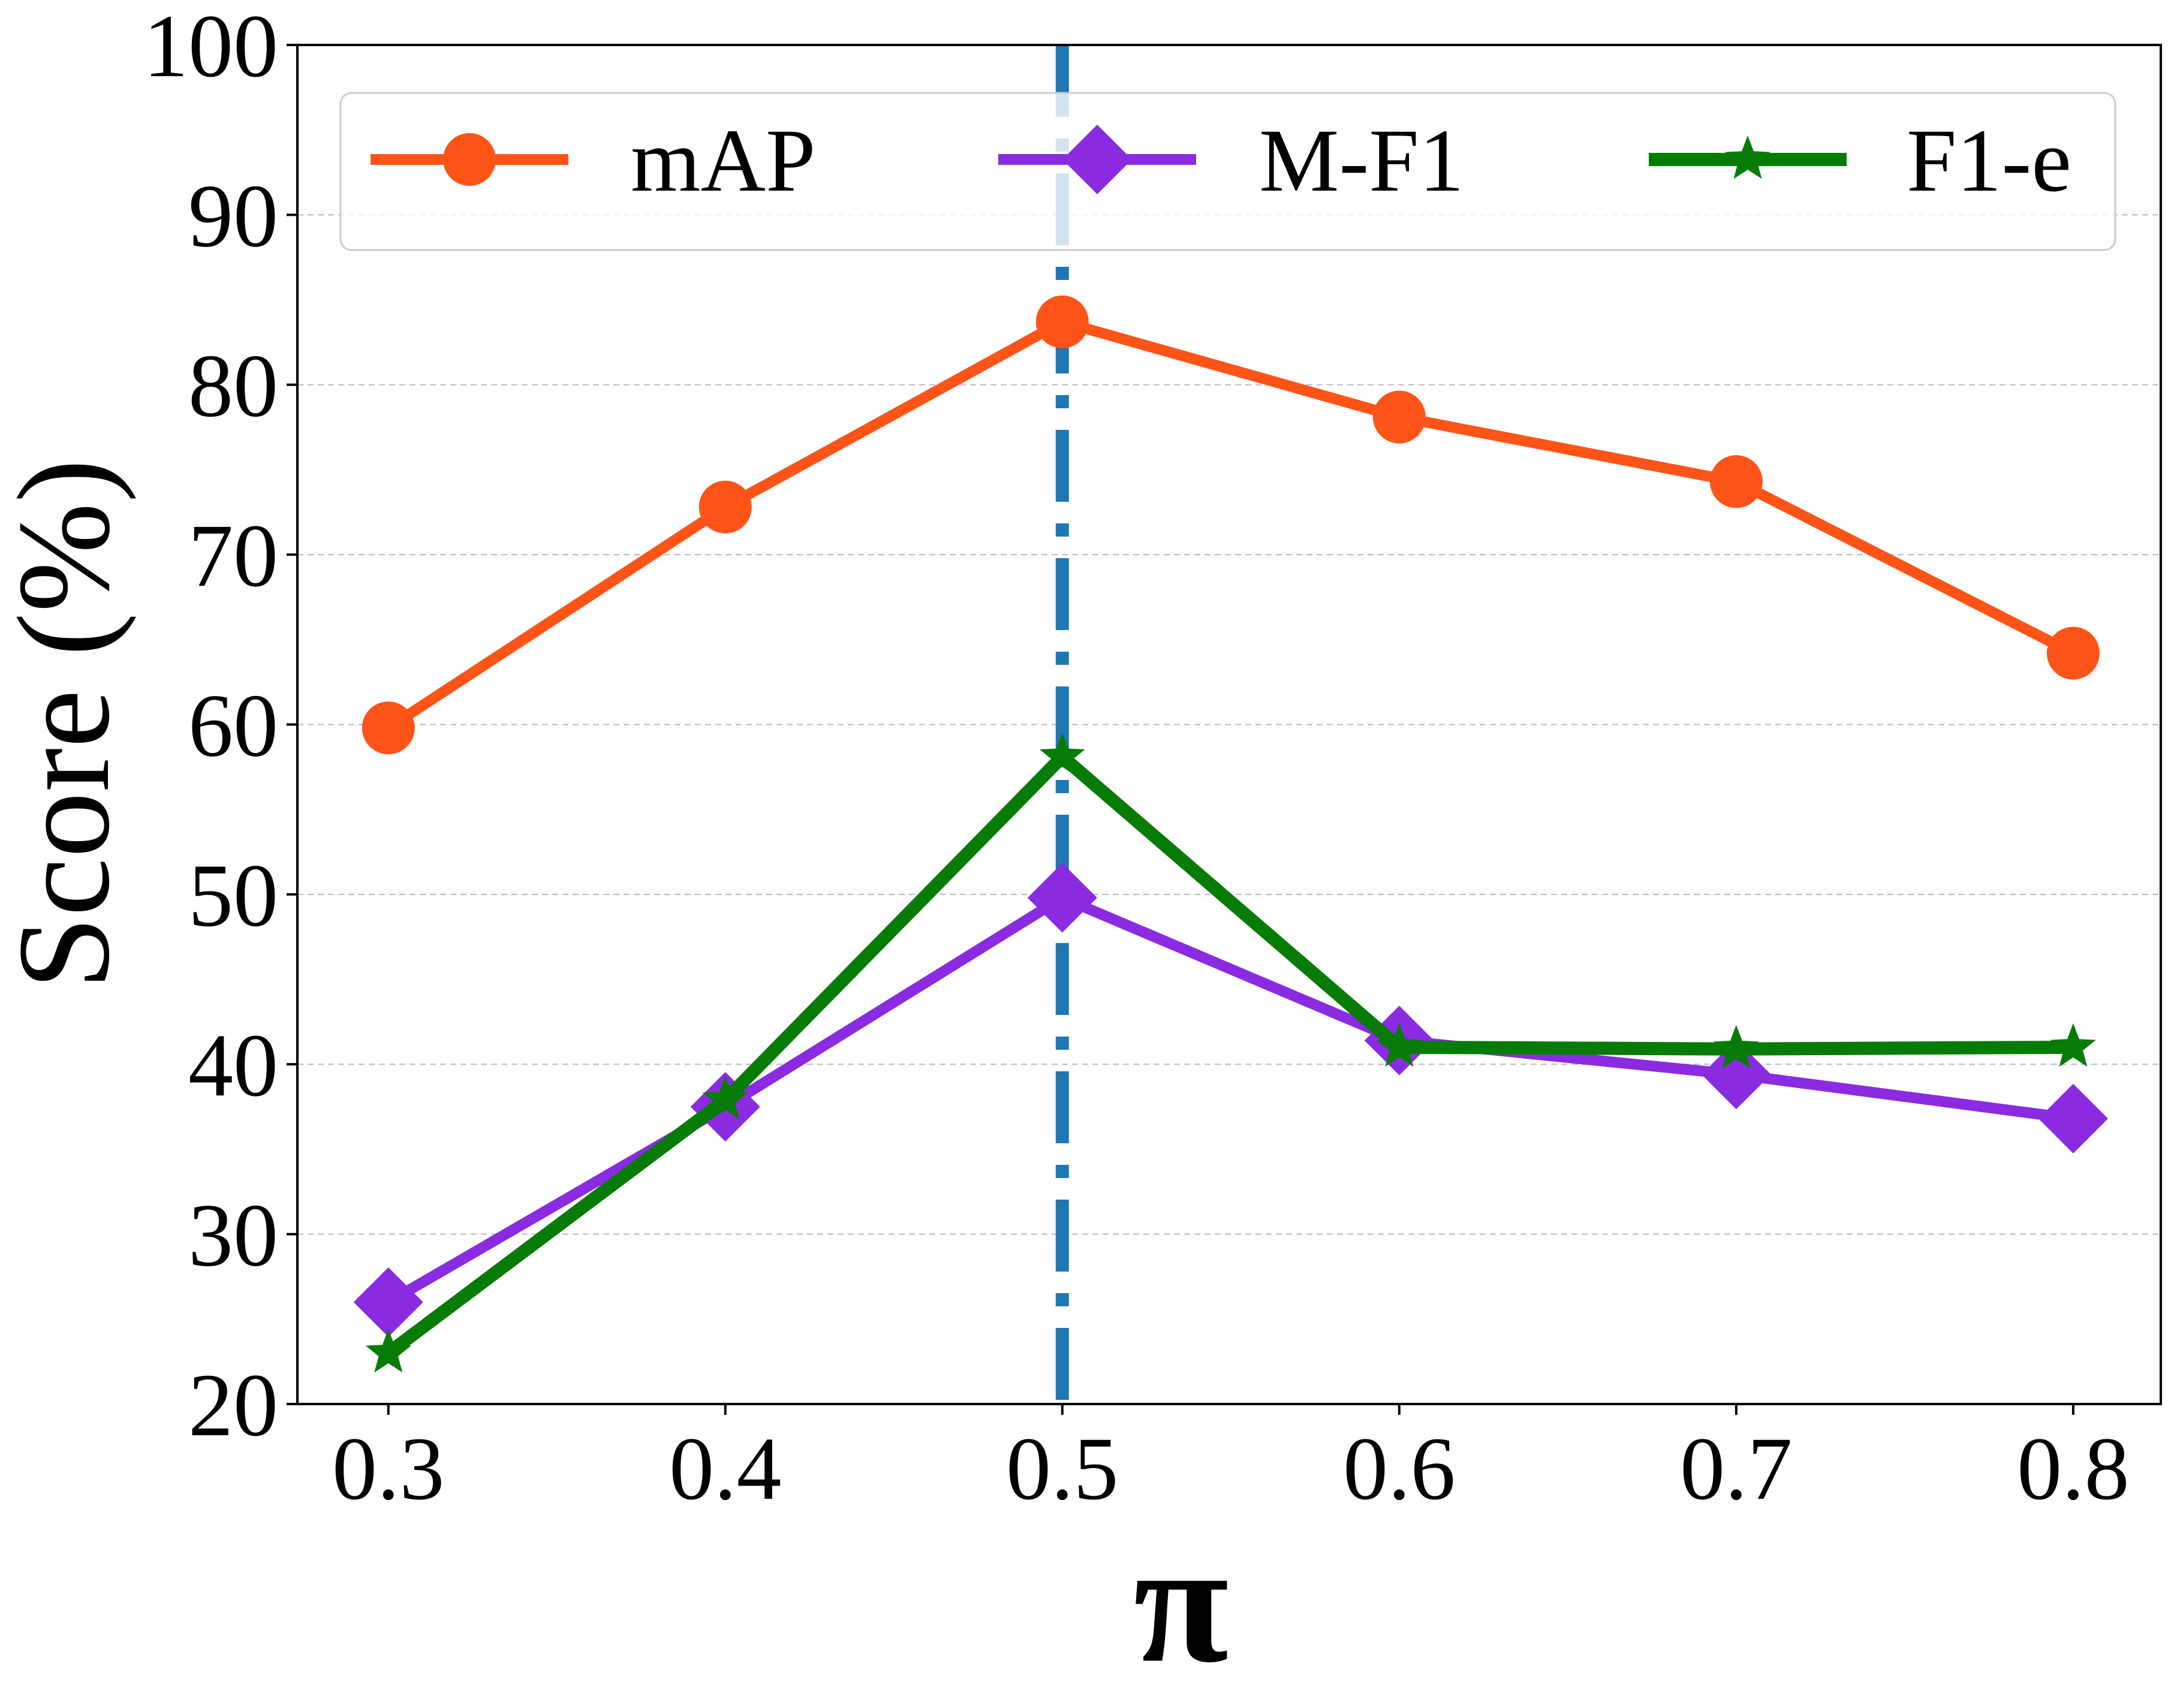  I want to click on y-tick-label: 90, so click(233, 216).